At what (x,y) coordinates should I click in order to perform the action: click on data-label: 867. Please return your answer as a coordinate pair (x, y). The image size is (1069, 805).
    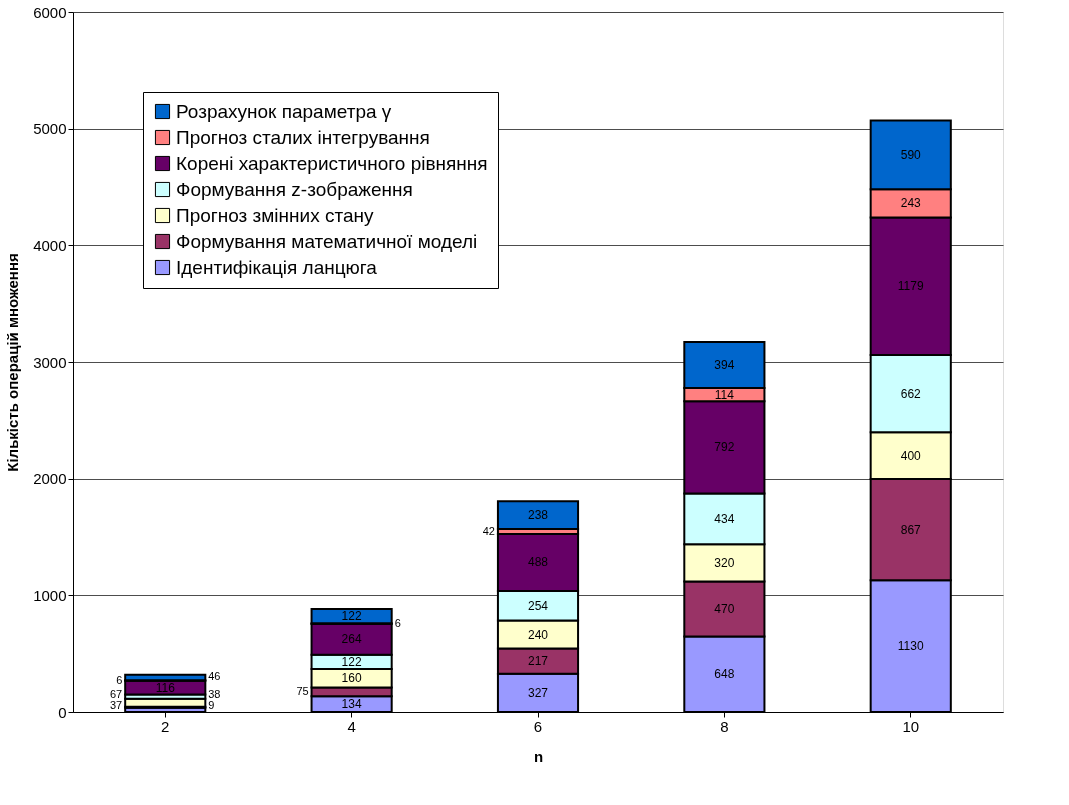
    Looking at the image, I should click on (911, 529).